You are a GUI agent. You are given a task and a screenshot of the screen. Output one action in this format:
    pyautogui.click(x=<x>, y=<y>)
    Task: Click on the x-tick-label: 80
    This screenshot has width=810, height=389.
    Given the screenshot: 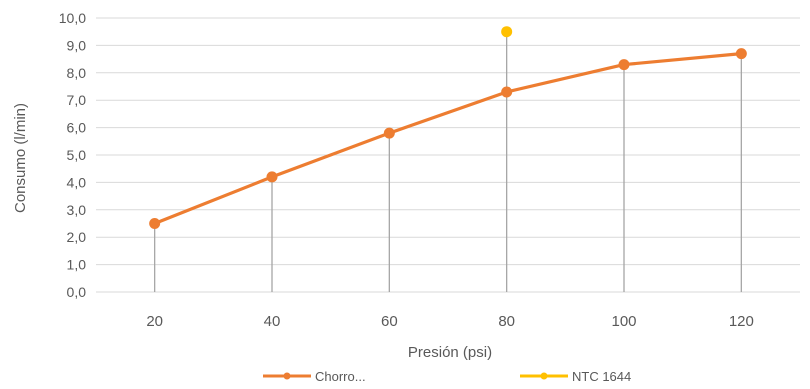 What is the action you would take?
    pyautogui.click(x=506, y=321)
    